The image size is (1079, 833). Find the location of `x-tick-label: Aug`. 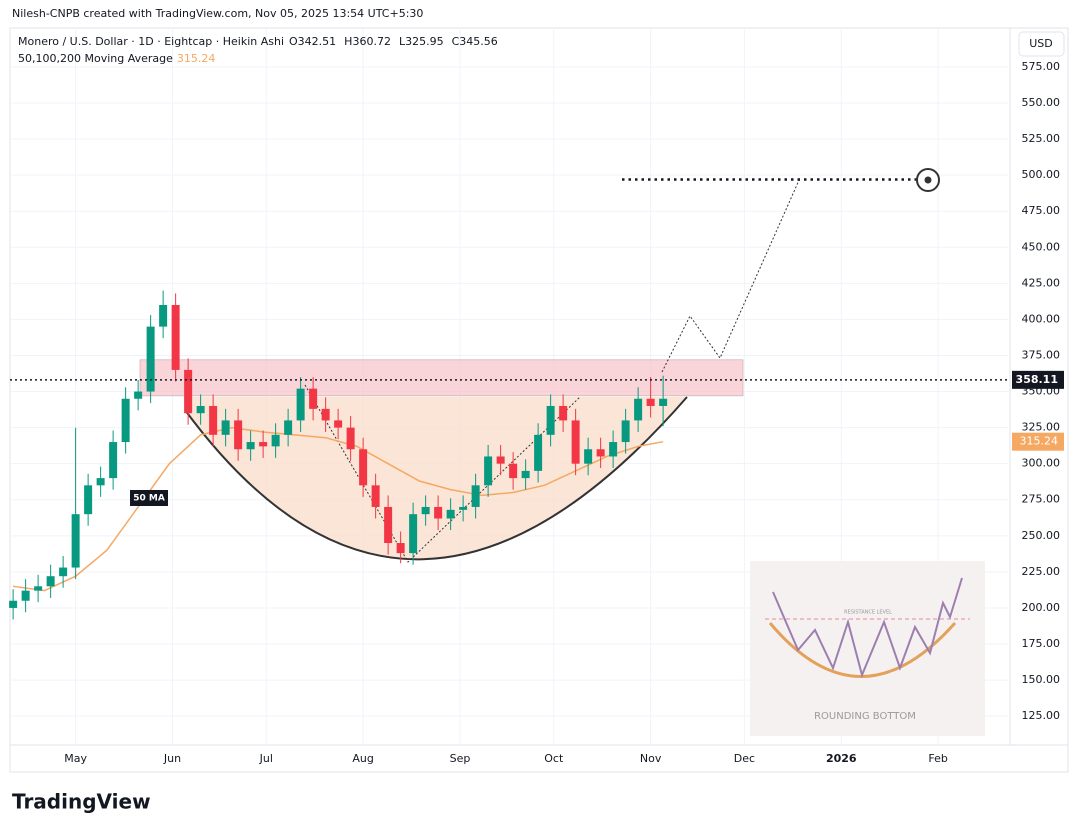

x-tick-label: Aug is located at coordinates (362, 758).